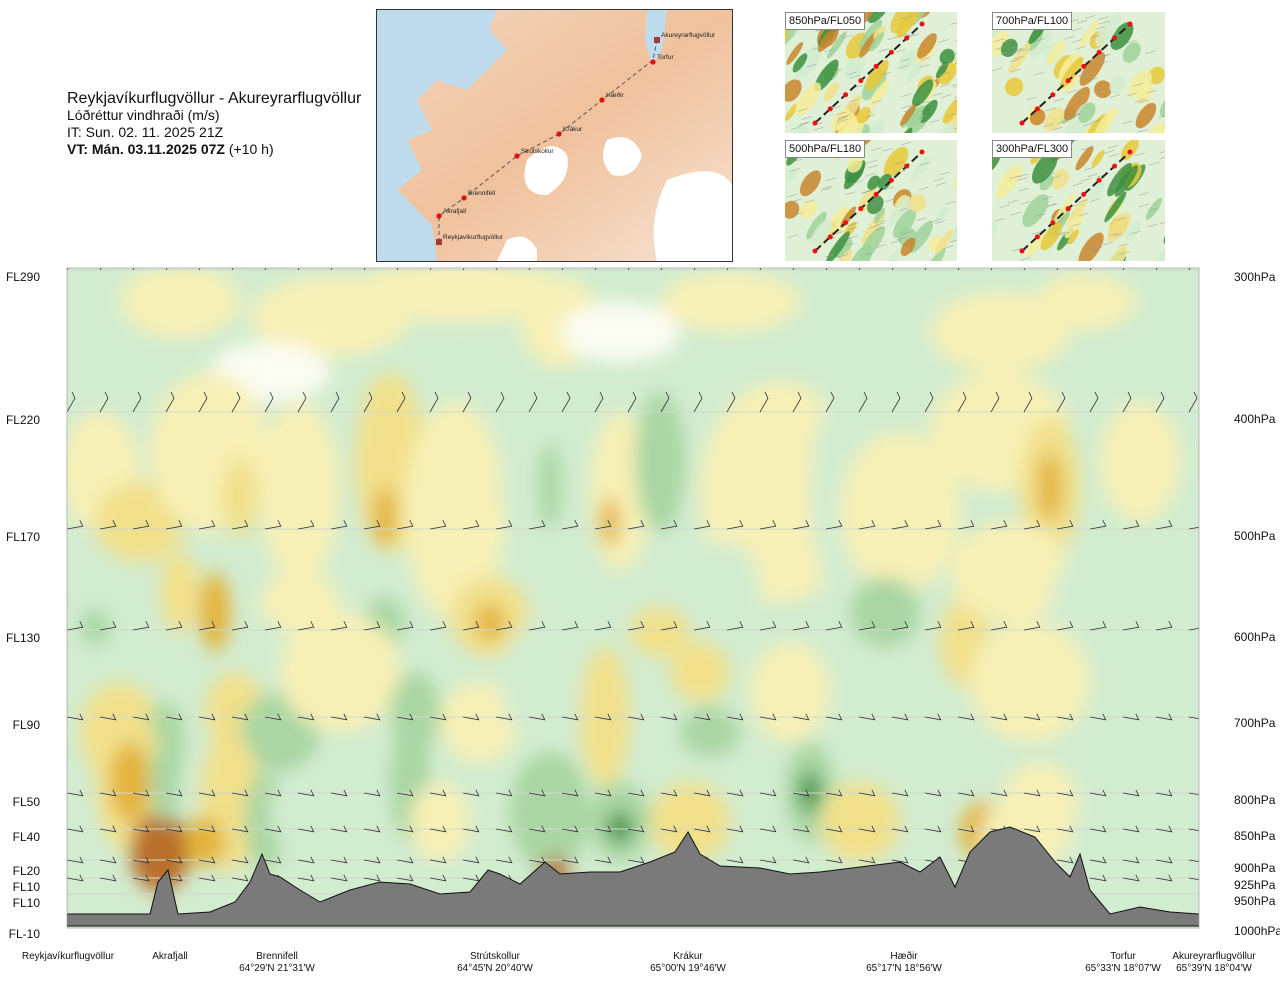 Image resolution: width=1280 pixels, height=981 pixels. What do you see at coordinates (537, 151) in the screenshot?
I see `waypoint-label: Strútskollur` at bounding box center [537, 151].